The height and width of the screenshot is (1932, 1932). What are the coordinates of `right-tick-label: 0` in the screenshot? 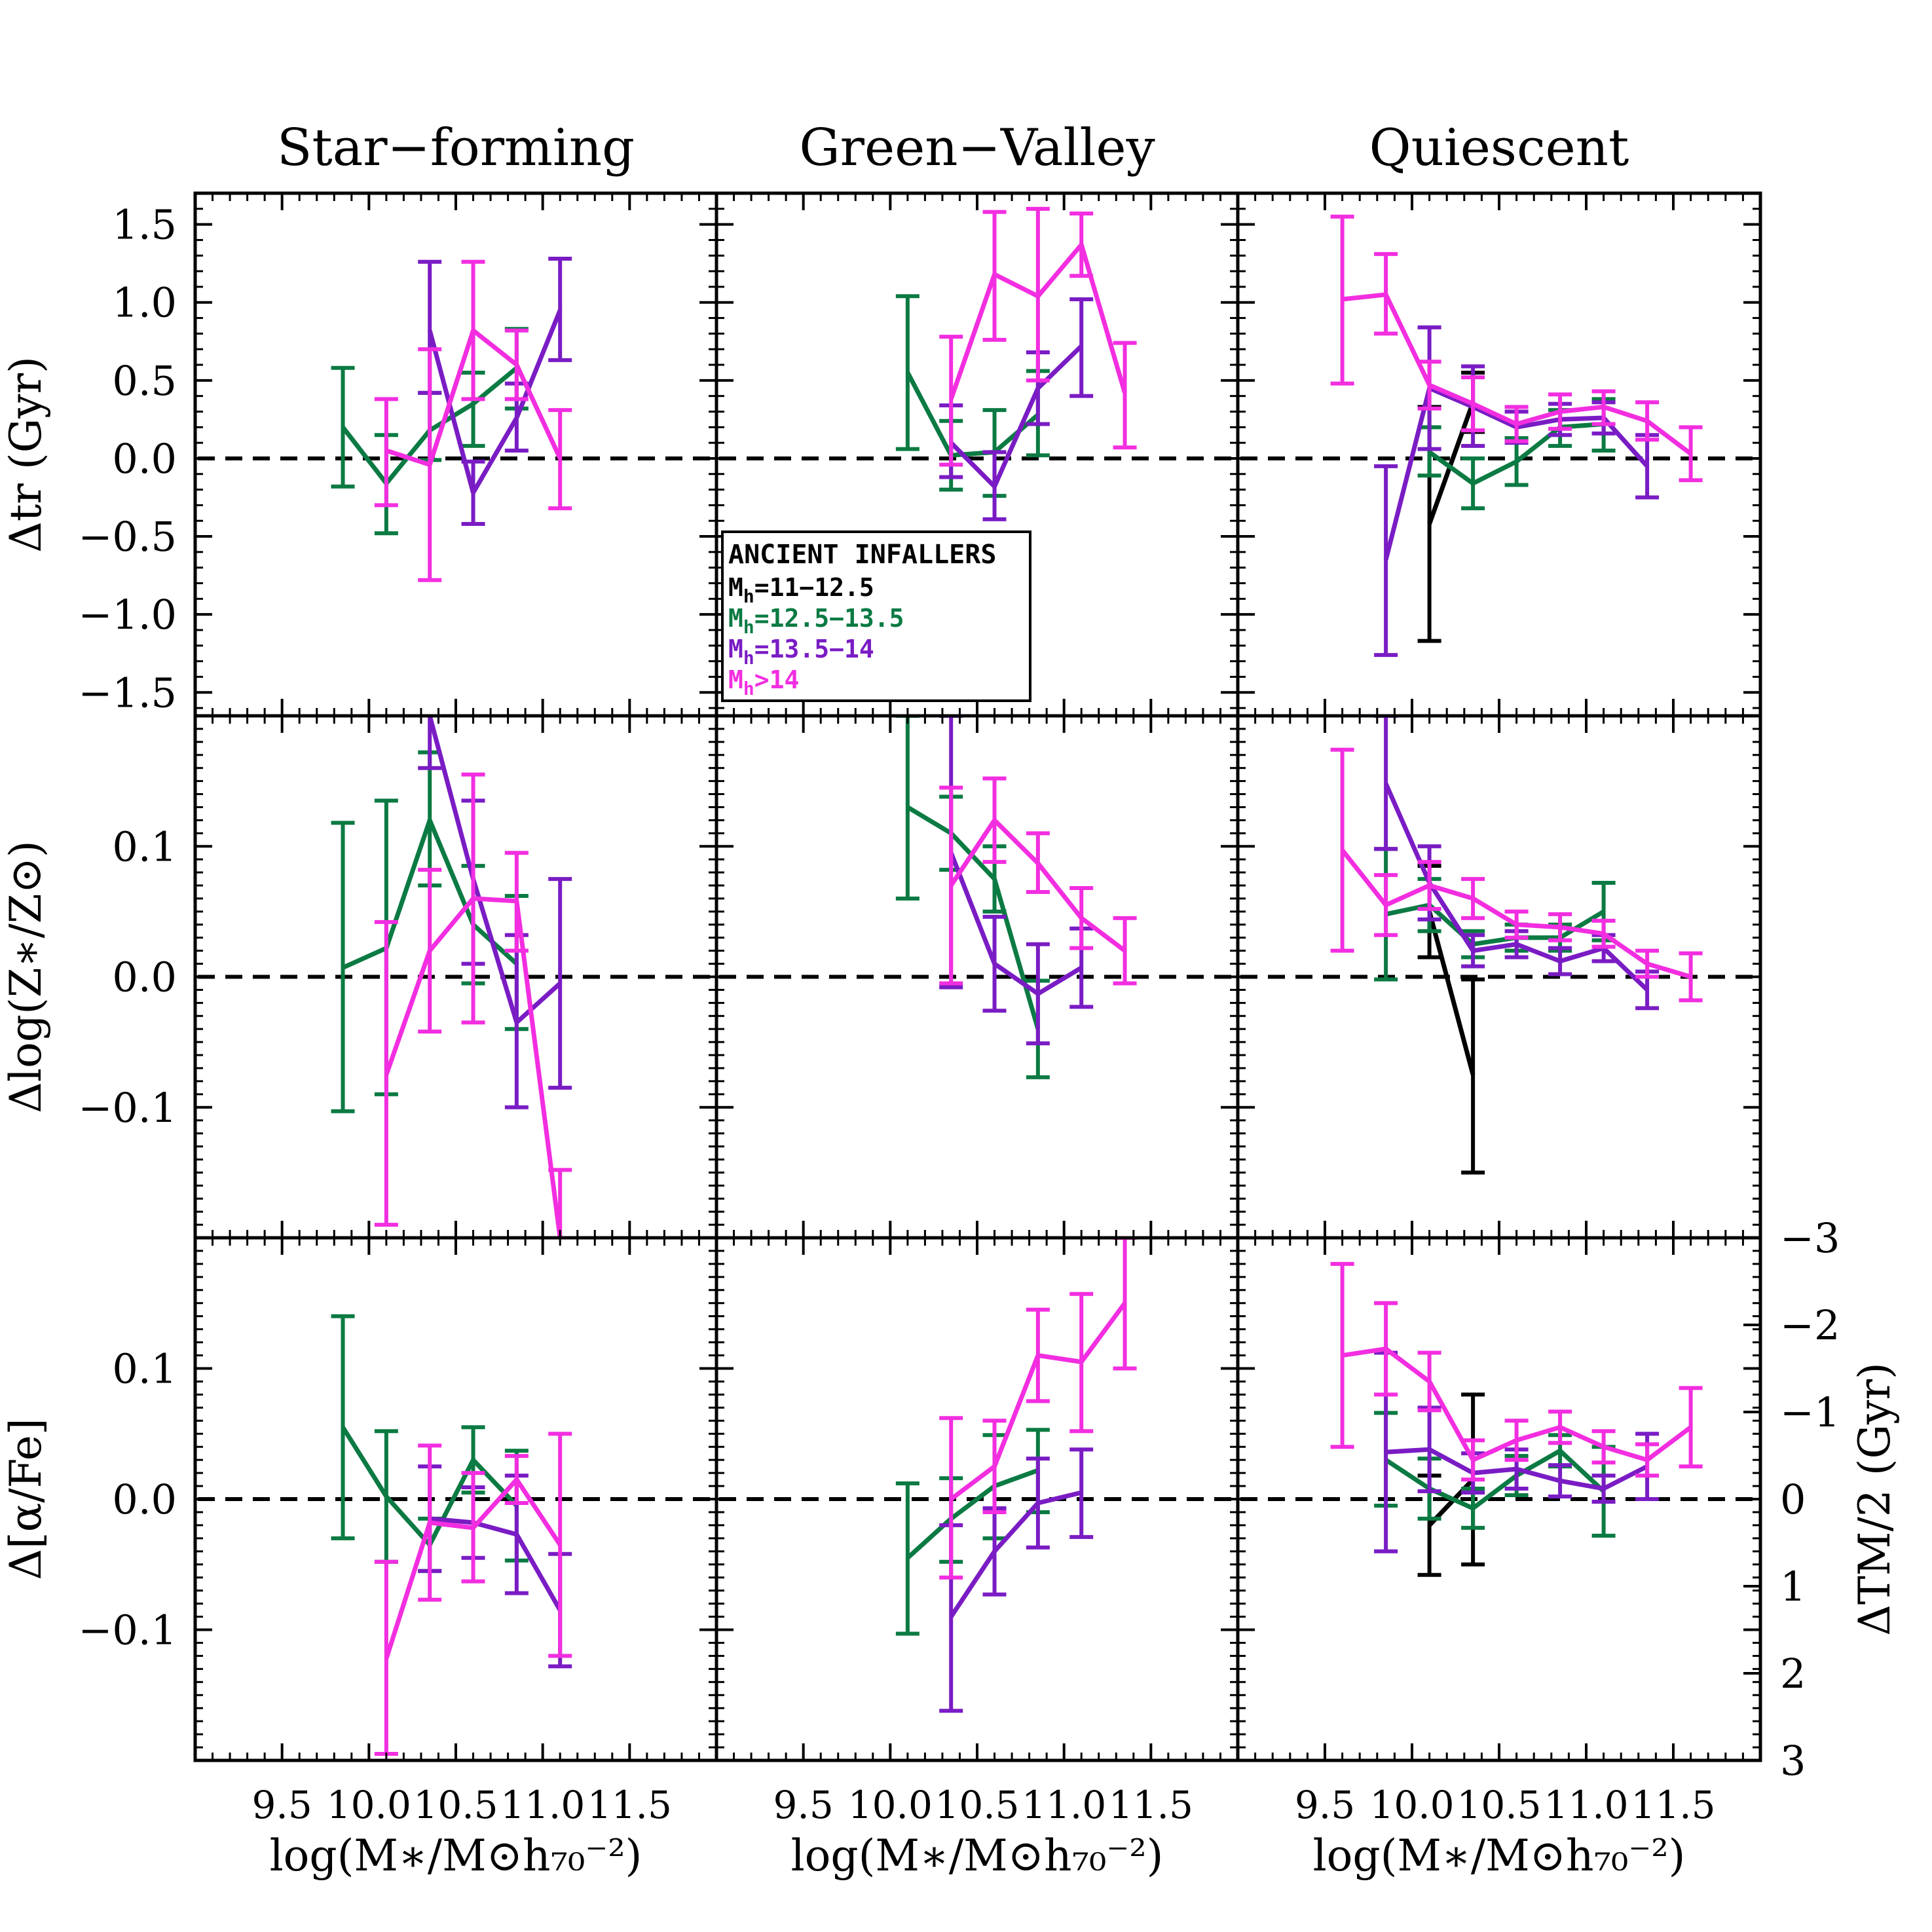 It's located at (1793, 1499).